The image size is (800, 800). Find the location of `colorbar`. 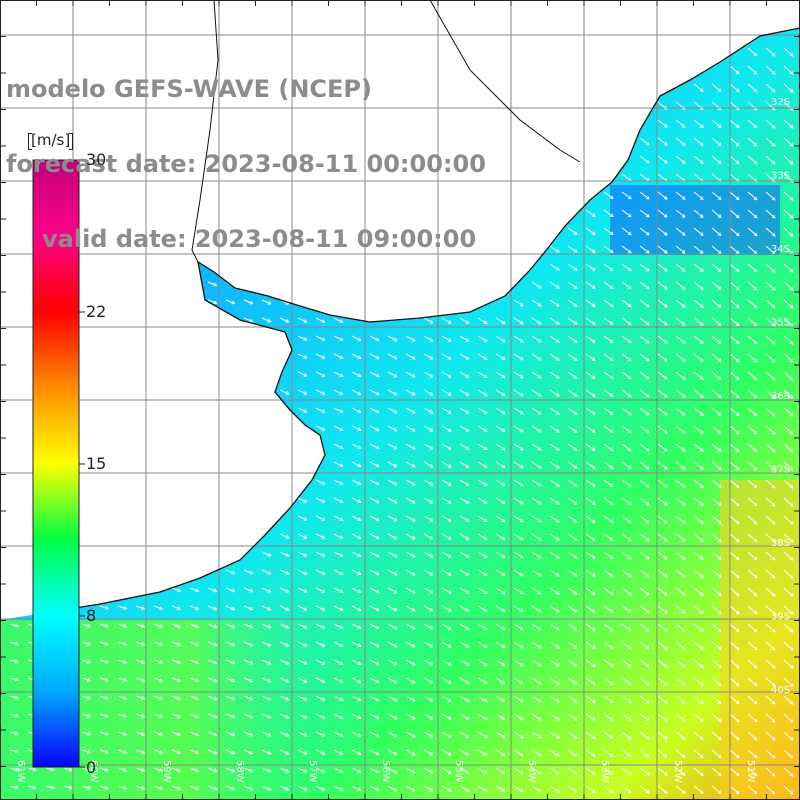

colorbar is located at coordinates (56, 463).